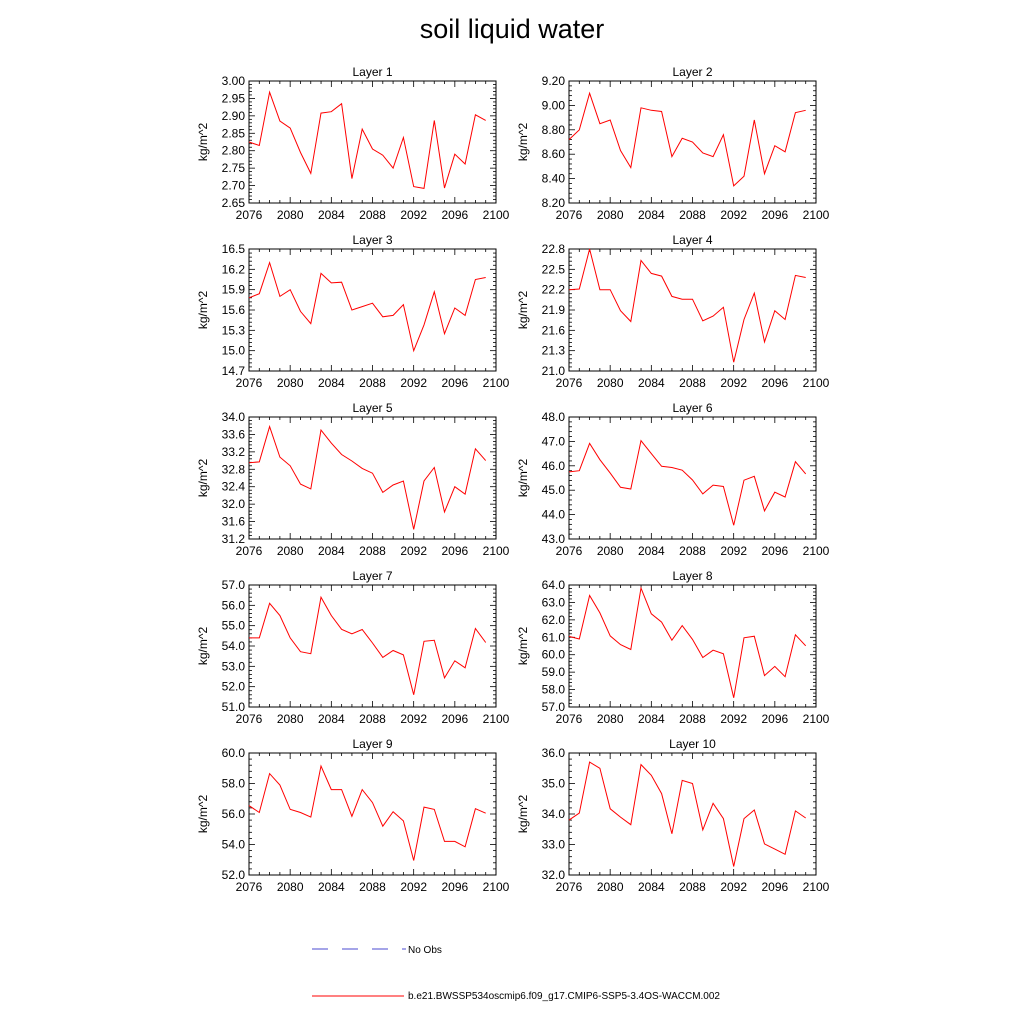  I want to click on y-tick-label: 55.0, so click(234, 626).